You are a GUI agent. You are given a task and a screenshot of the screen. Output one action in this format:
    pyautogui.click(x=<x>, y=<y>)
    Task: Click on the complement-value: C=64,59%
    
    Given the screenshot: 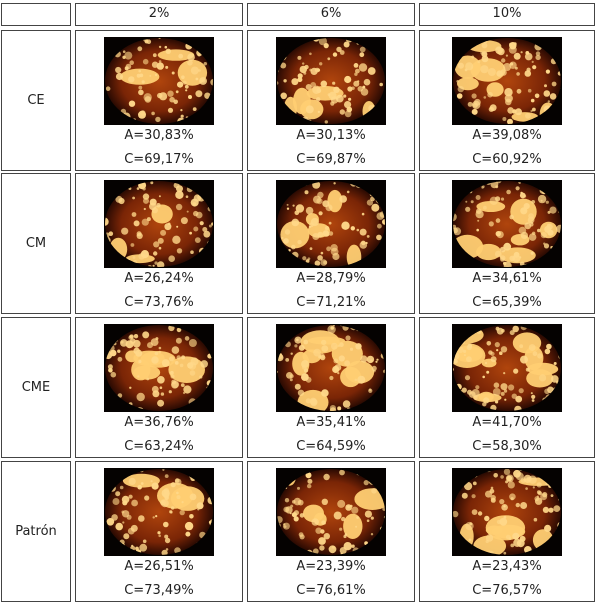 What is the action you would take?
    pyautogui.click(x=331, y=446)
    